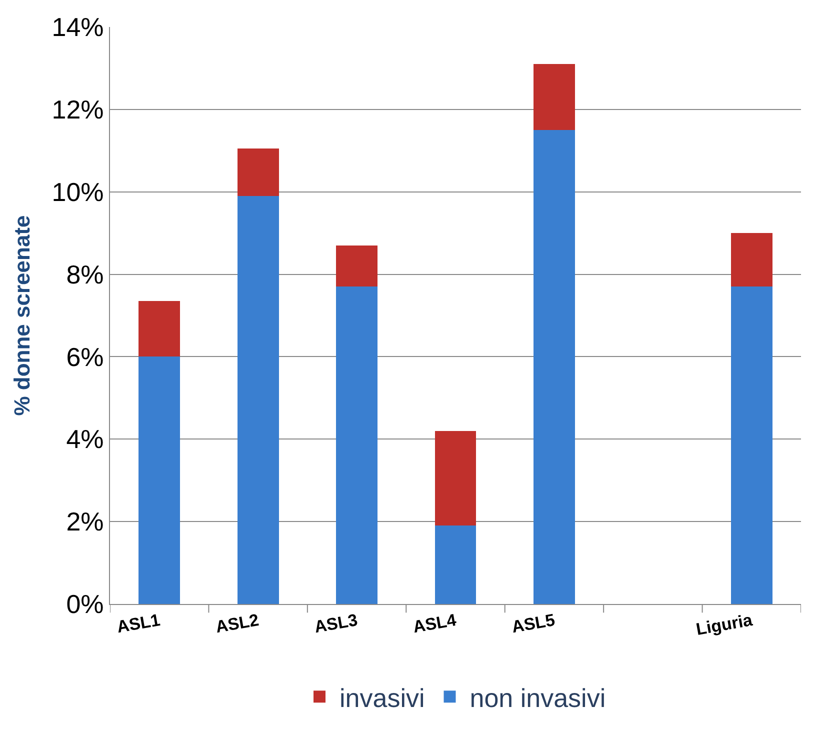 This screenshot has height=734, width=821. Describe the element at coordinates (78, 191) in the screenshot. I see `y-tick-label: 10%` at that location.